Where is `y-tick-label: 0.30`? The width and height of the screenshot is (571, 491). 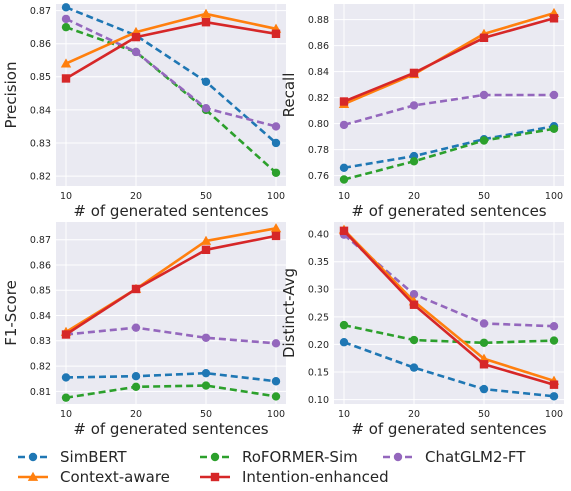 y-tick-label: 0.30 is located at coordinates (318, 290).